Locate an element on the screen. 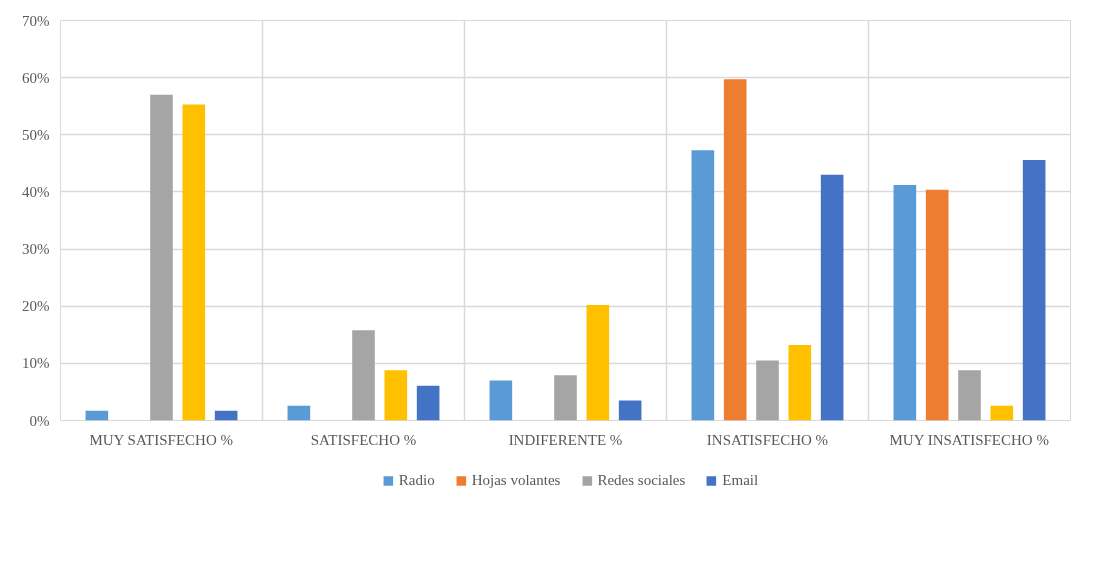  x-tick-label: MUY INSATISFECHO % is located at coordinates (969, 439).